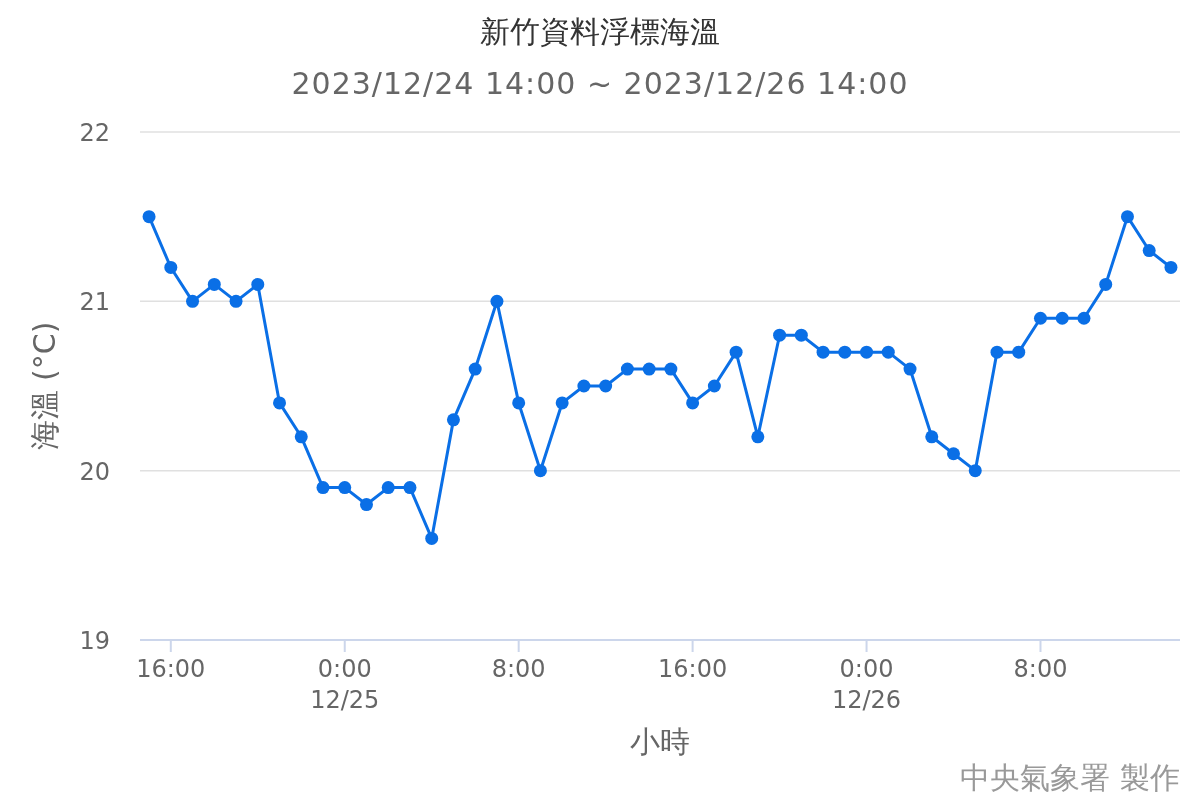 The height and width of the screenshot is (800, 1200). Describe the element at coordinates (1070, 777) in the screenshot. I see `text: 中央氣象署 製作` at that location.